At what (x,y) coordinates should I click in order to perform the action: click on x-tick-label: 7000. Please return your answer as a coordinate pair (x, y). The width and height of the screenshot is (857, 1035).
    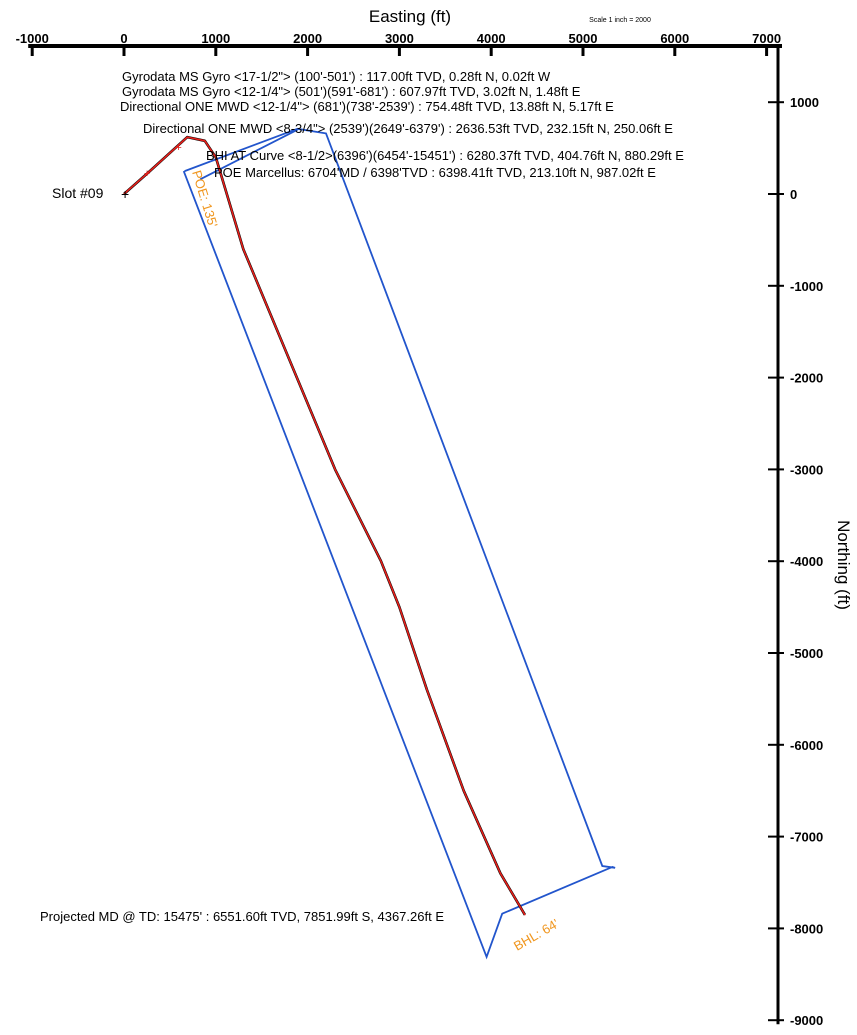
    Looking at the image, I should click on (766, 38).